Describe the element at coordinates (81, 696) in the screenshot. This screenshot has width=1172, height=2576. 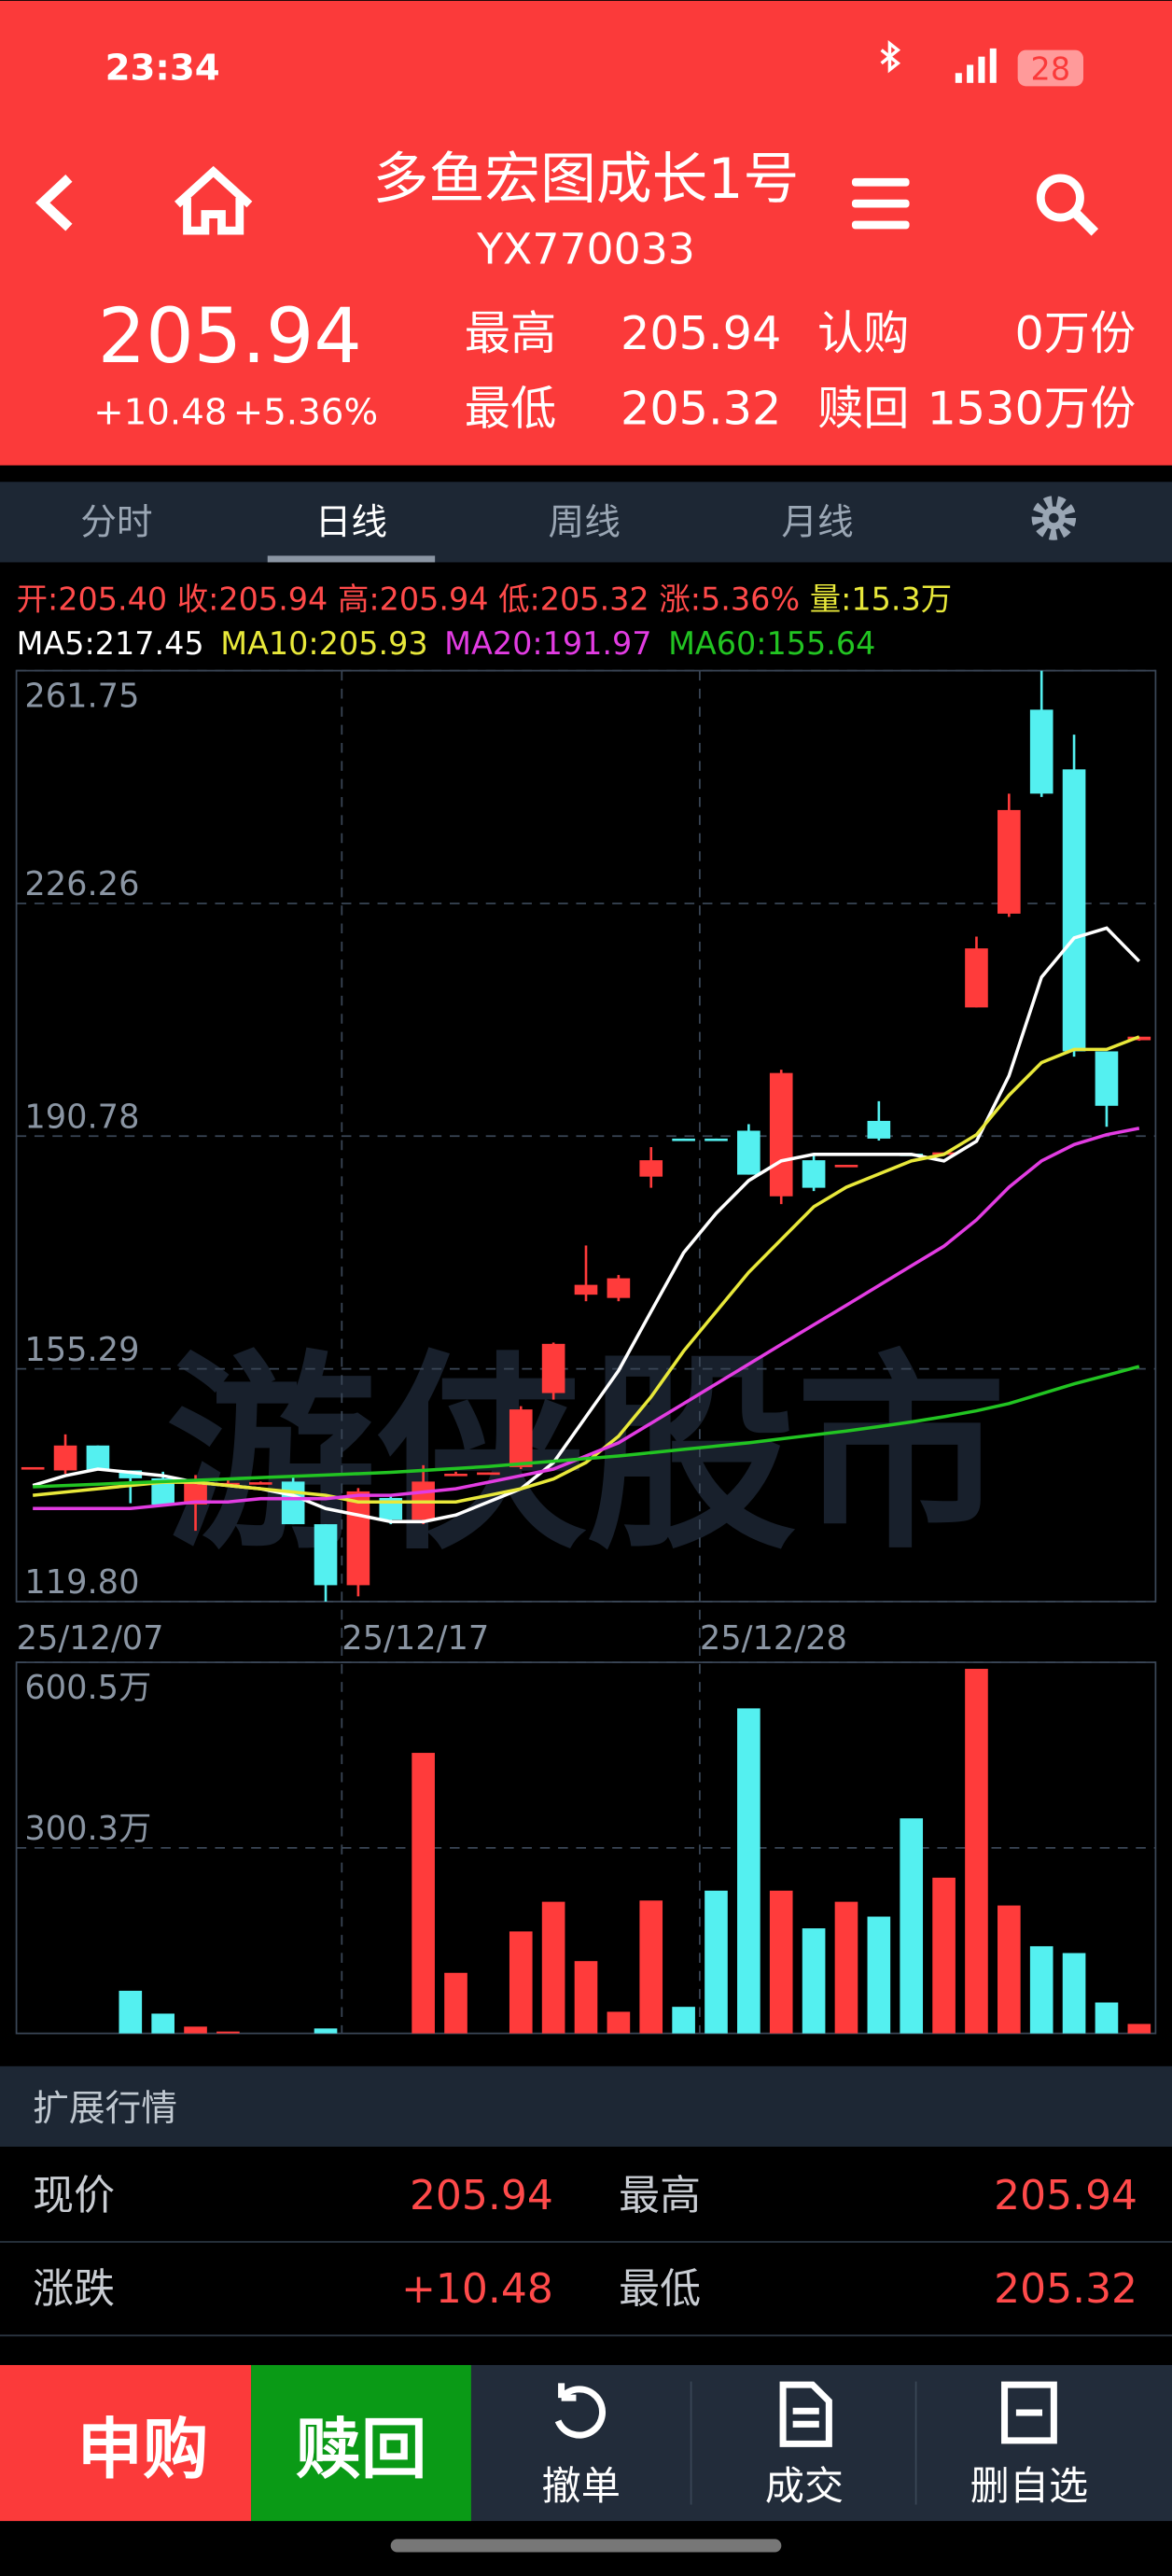
I see `y-tick-label: 261.75` at that location.